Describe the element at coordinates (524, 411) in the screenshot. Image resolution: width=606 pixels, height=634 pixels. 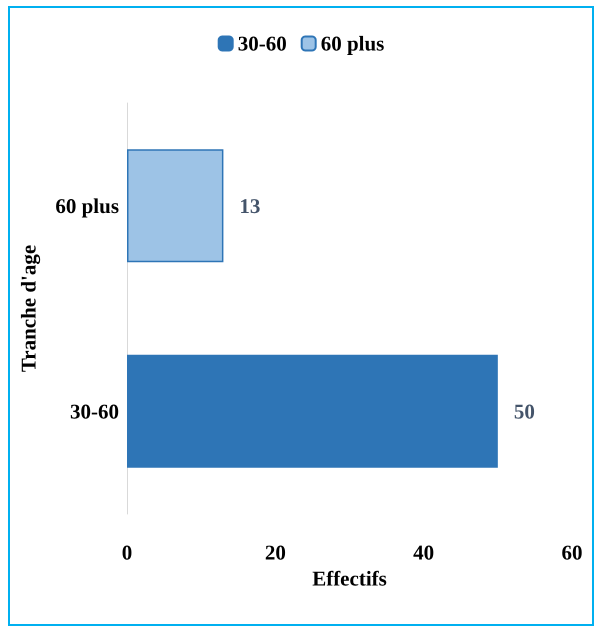
I see `data-label: 50` at that location.